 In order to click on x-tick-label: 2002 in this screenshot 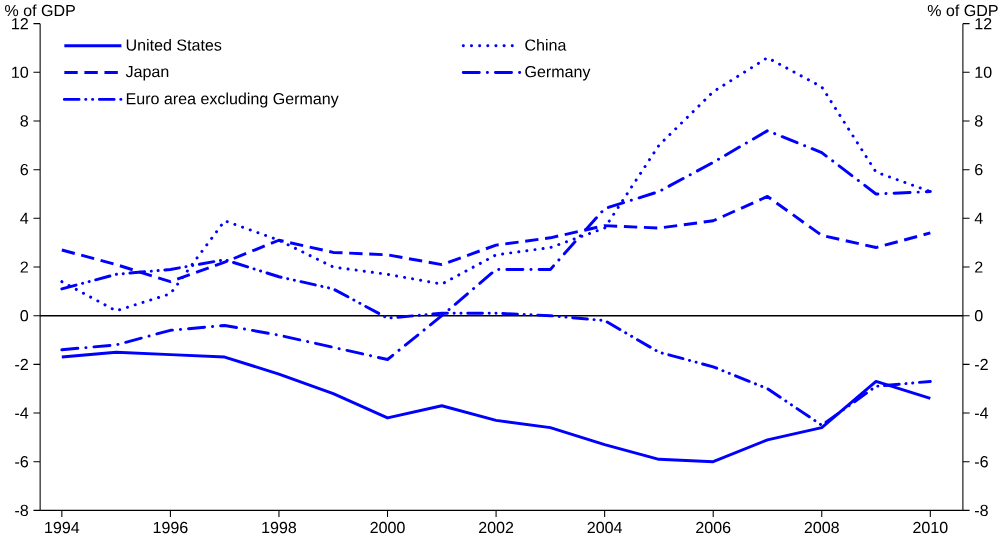, I will do `click(496, 528)`.